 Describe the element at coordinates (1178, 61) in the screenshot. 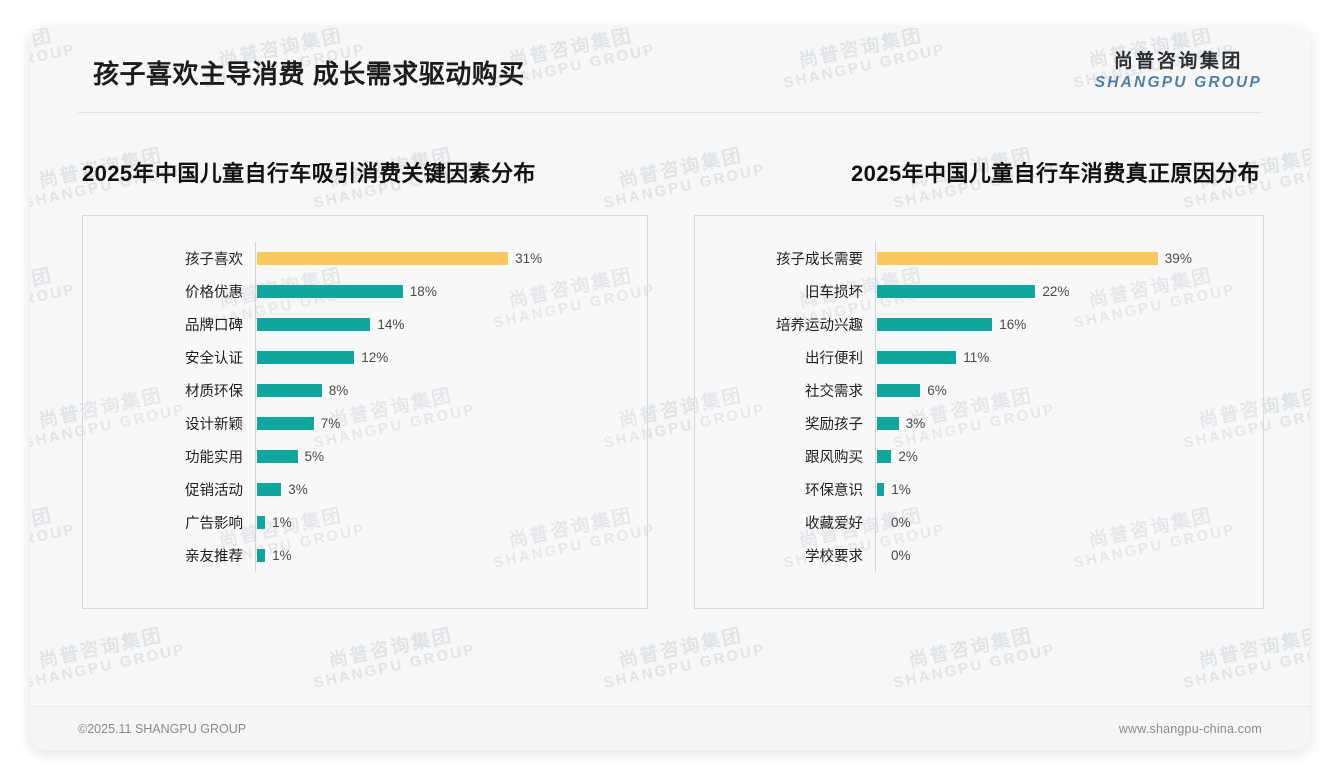

I see `logo-chinese-text: 尚普咨询集团` at that location.